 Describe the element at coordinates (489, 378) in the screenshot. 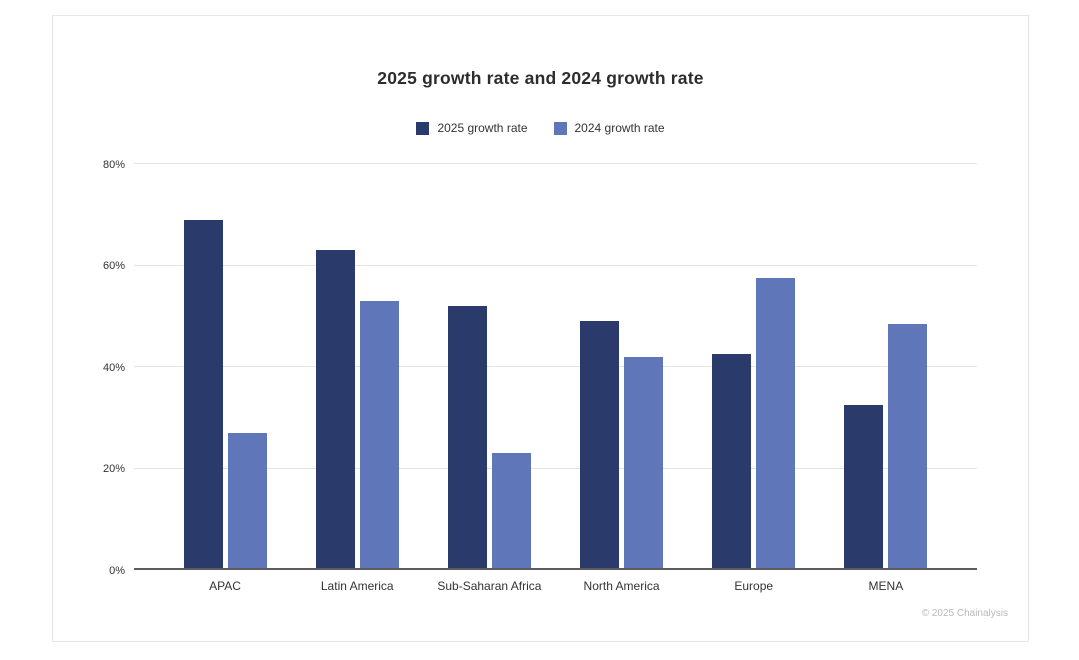

I see `bar-group-2: Sub-Saharan Africa` at that location.